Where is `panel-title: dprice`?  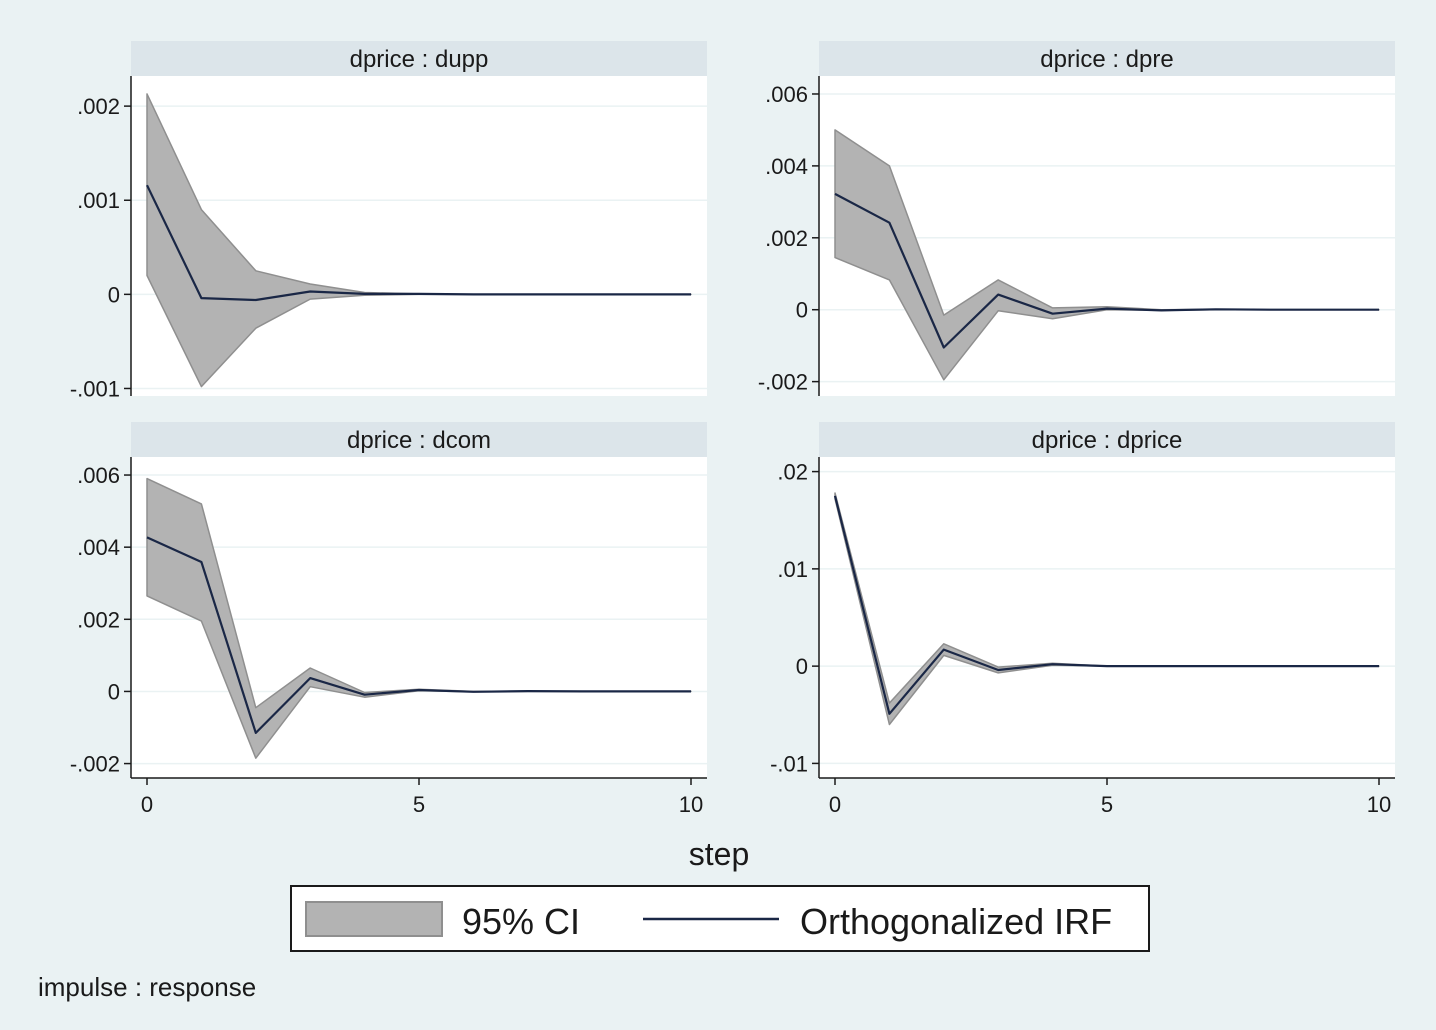
panel-title: dprice is located at coordinates (1107, 440).